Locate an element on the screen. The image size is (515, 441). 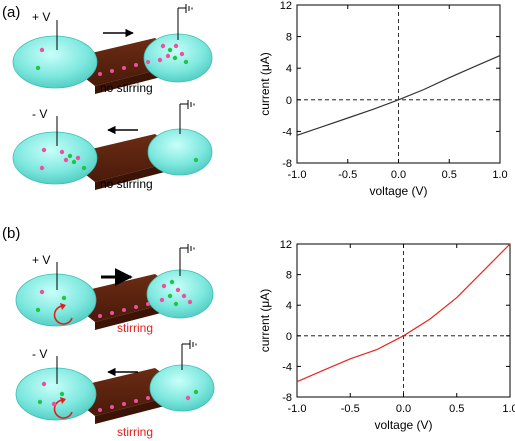
panel-label-a: (a) is located at coordinates (11, 12).